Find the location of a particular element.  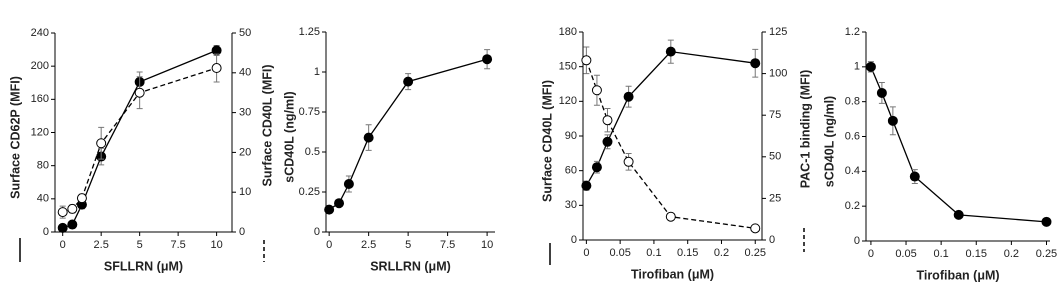

x-axis-label: SRLLRN (μM) is located at coordinates (410, 266).